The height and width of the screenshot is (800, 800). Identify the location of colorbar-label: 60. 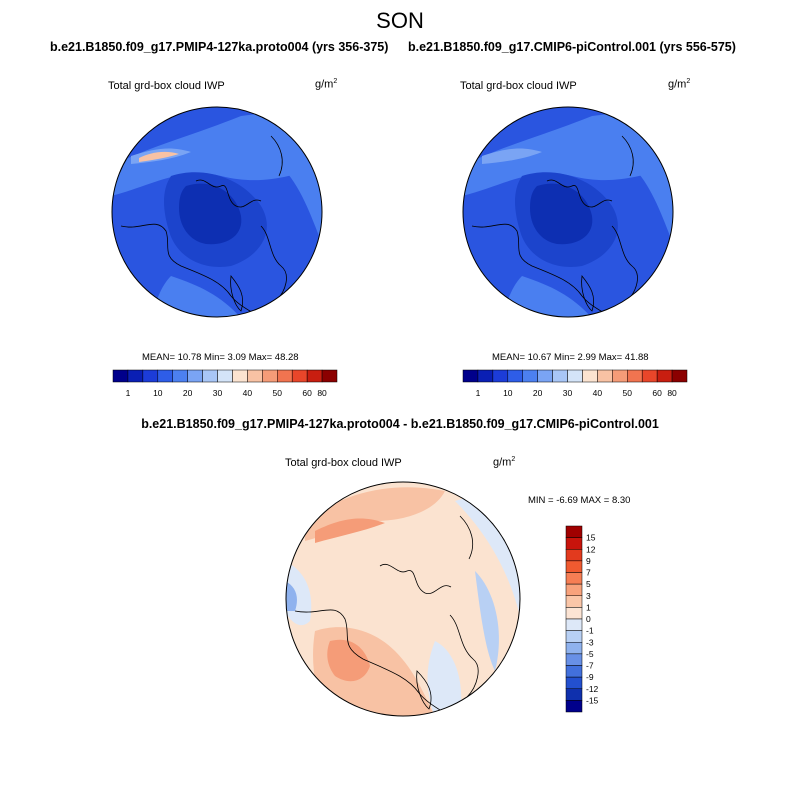
(657, 393).